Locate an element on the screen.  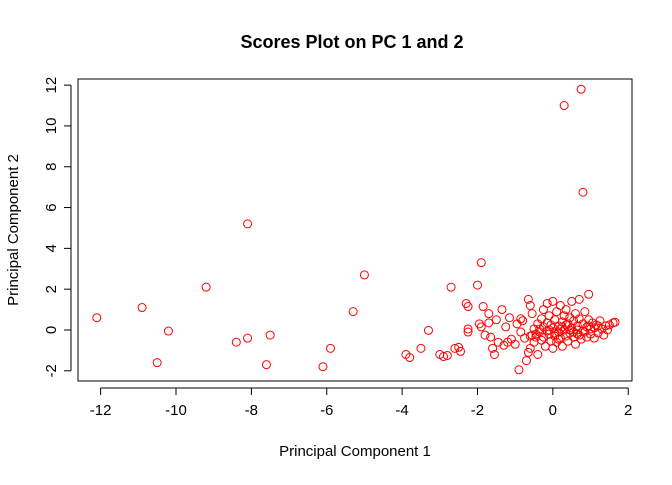
x-tick-label: -6 is located at coordinates (326, 410).